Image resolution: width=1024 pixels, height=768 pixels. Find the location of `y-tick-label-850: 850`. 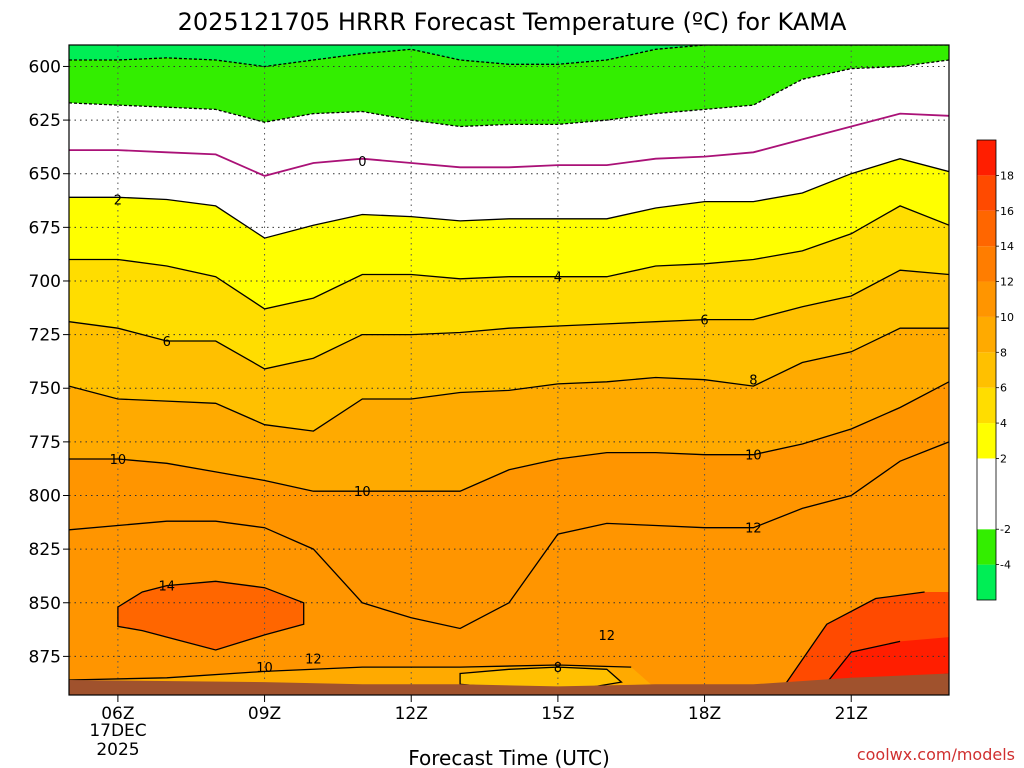

y-tick-label-850: 850 is located at coordinates (45, 604).